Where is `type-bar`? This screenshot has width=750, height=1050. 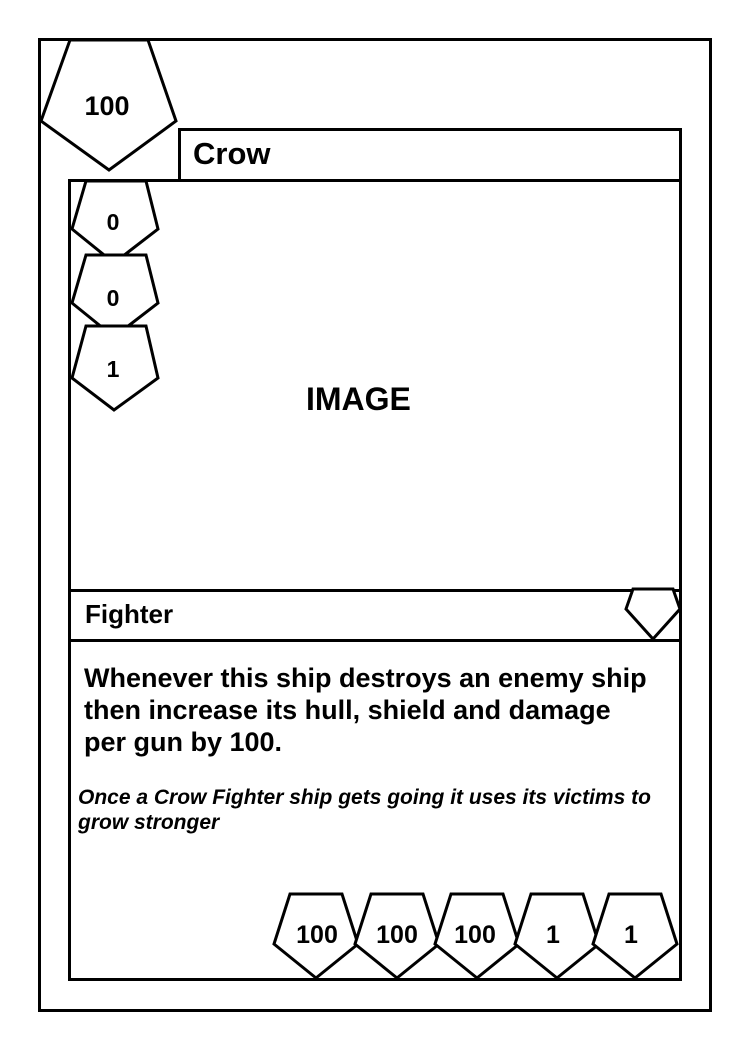
type-bar is located at coordinates (375, 615).